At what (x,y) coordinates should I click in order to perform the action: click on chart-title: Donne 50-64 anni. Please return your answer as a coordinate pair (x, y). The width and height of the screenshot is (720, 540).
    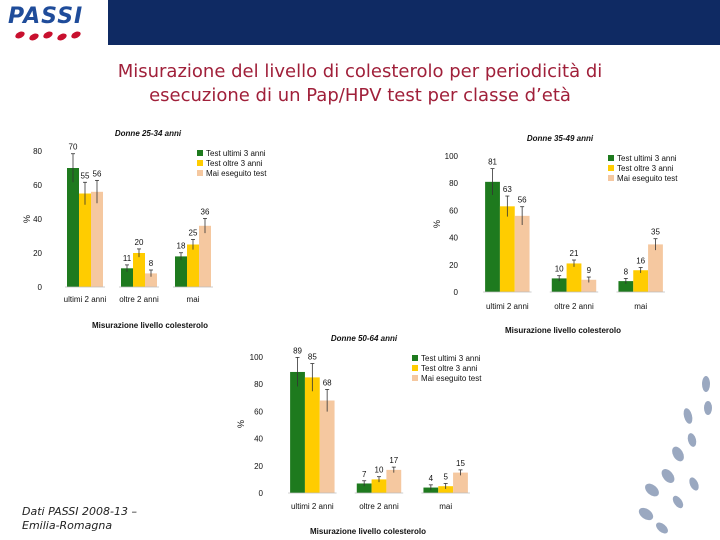
    Looking at the image, I should click on (364, 338).